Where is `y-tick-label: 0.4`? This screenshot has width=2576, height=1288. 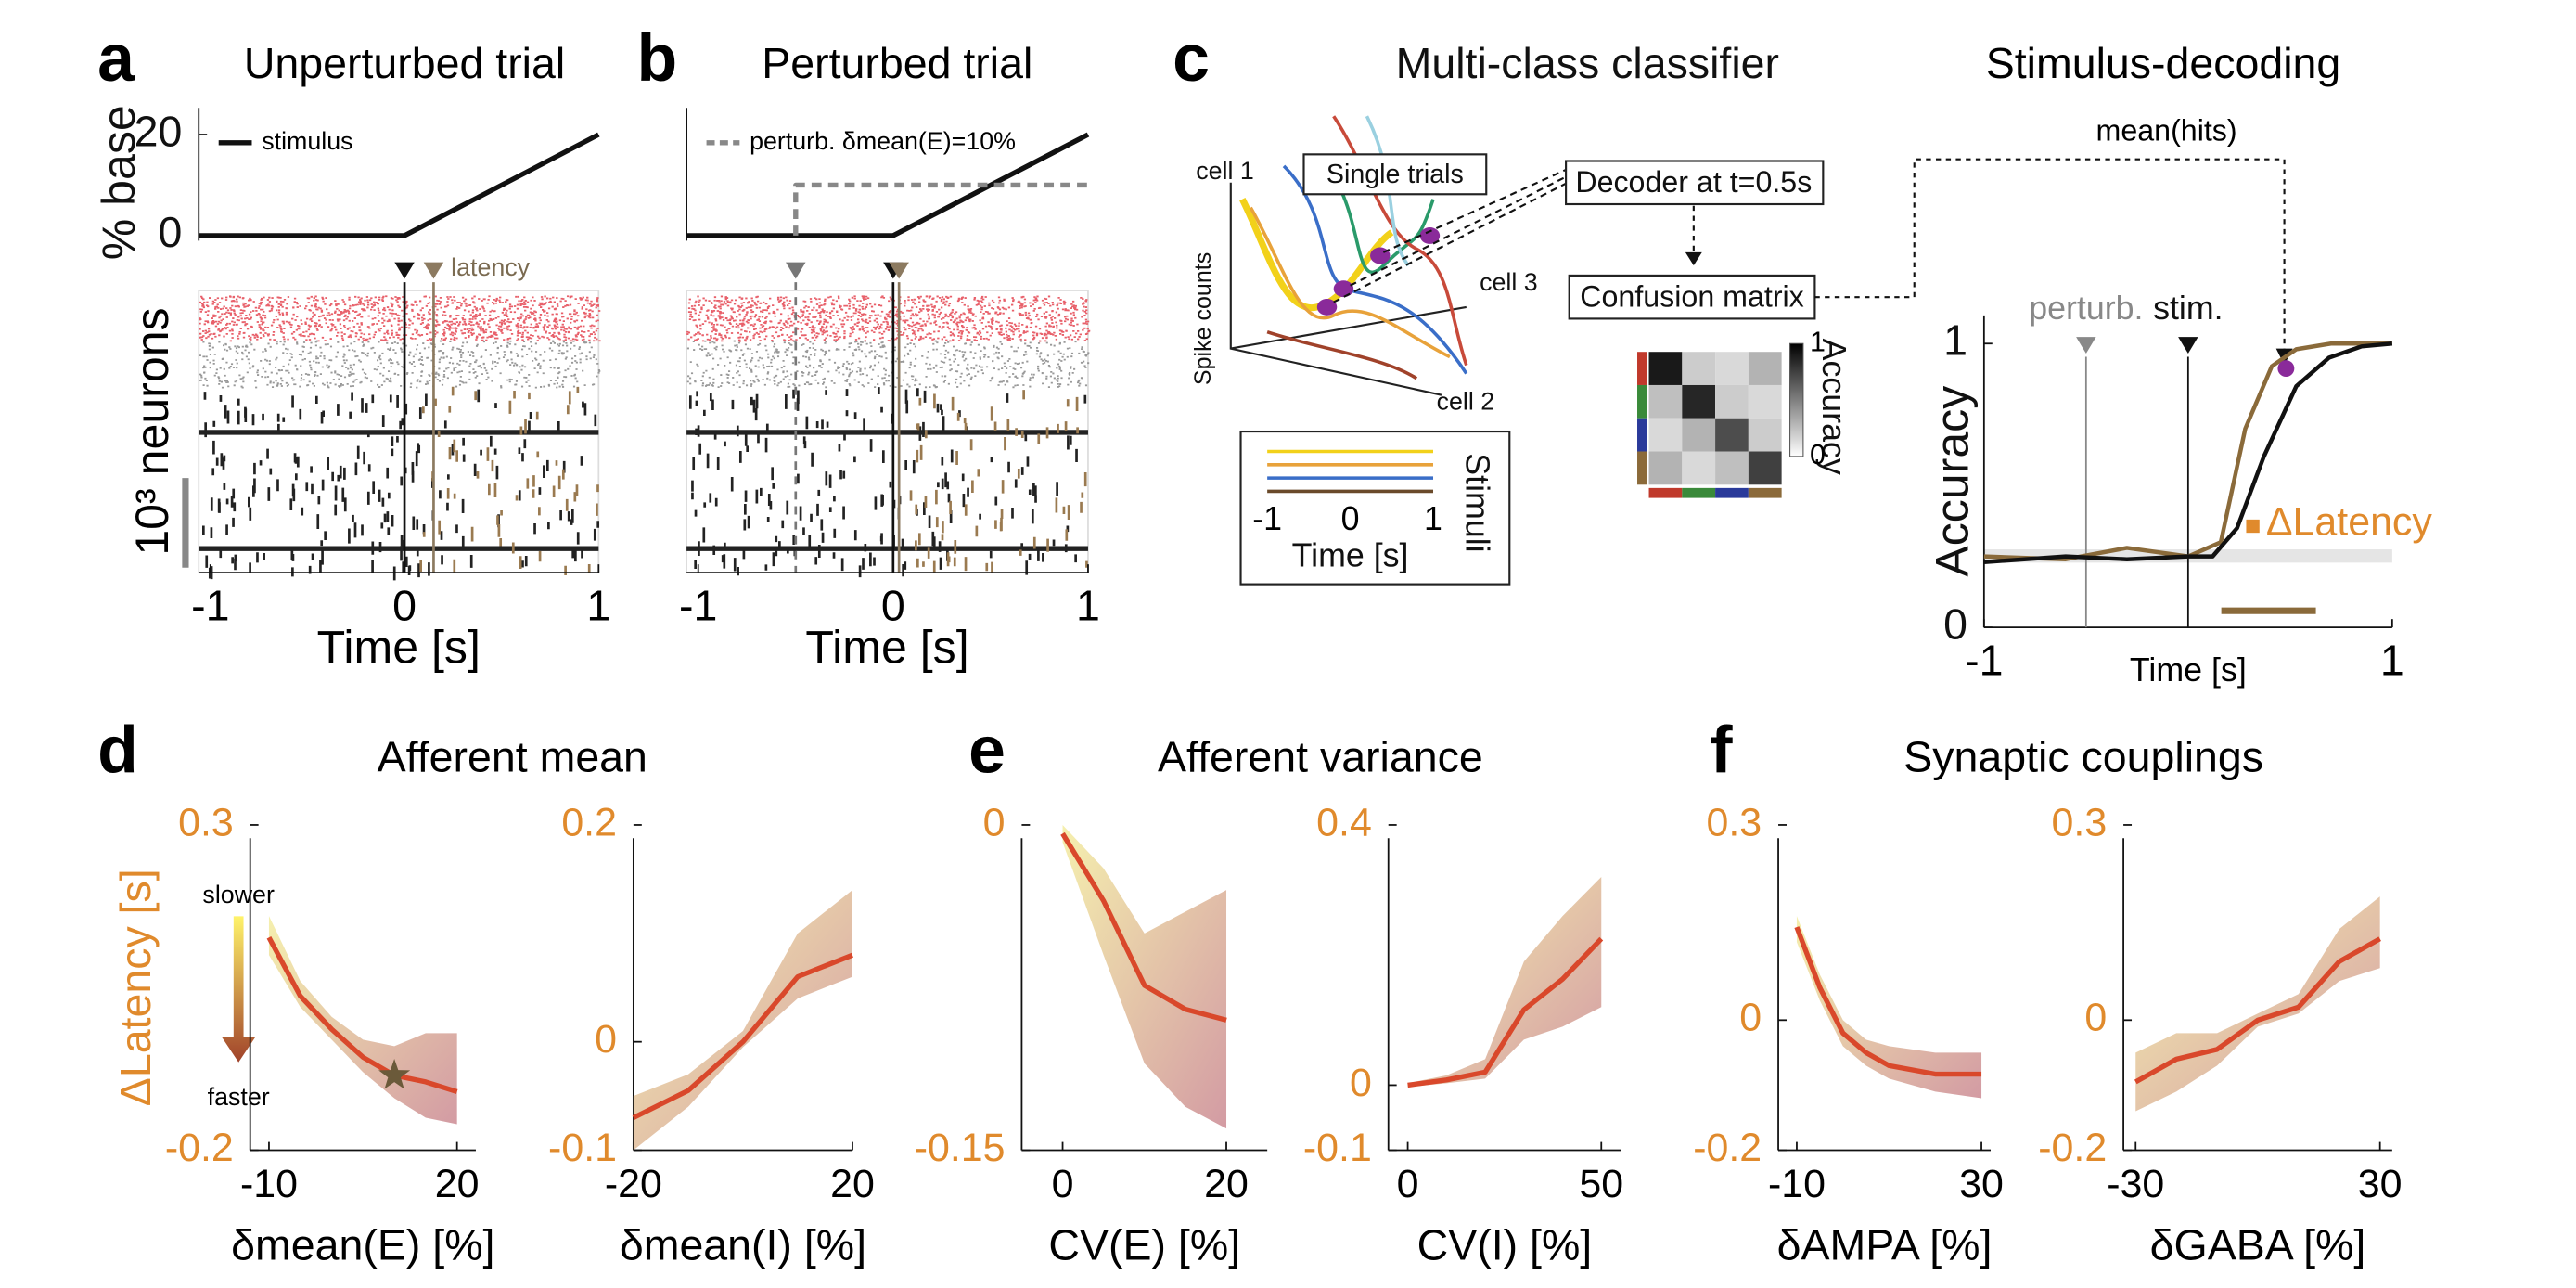 y-tick-label: 0.4 is located at coordinates (1344, 822).